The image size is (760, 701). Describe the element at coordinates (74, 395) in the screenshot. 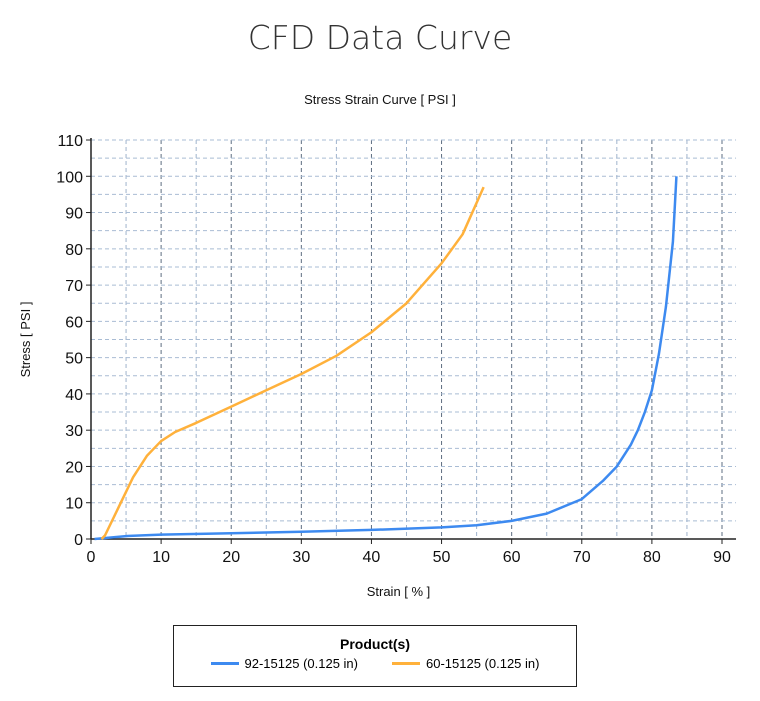

I see `y-tick-label: 40` at that location.